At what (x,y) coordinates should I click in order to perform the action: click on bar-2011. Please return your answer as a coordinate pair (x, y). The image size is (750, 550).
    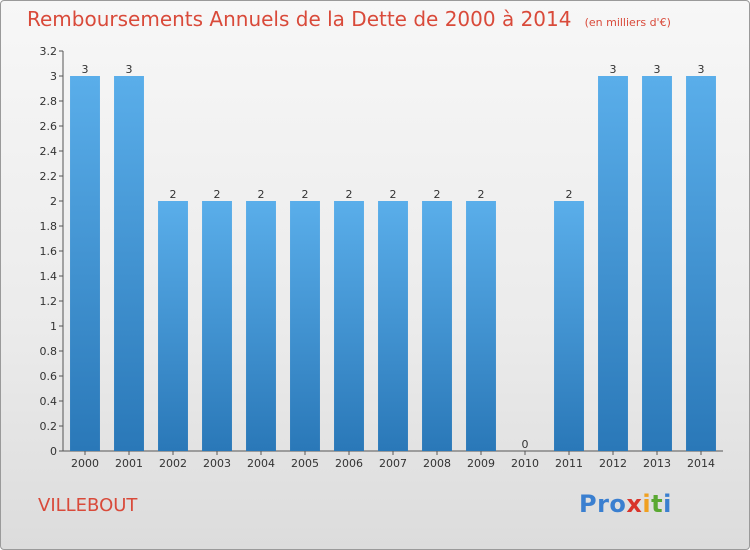
    Looking at the image, I should click on (569, 326).